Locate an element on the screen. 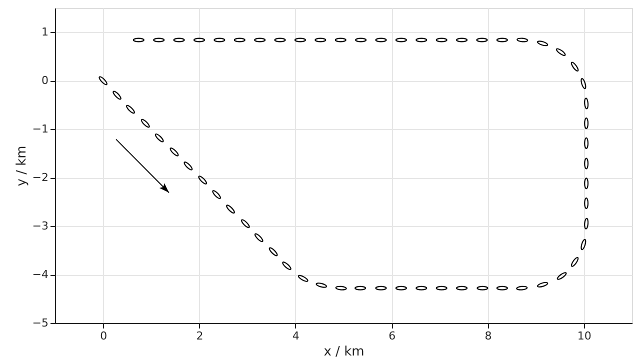  y-tick-label: −1 is located at coordinates (40, 129).